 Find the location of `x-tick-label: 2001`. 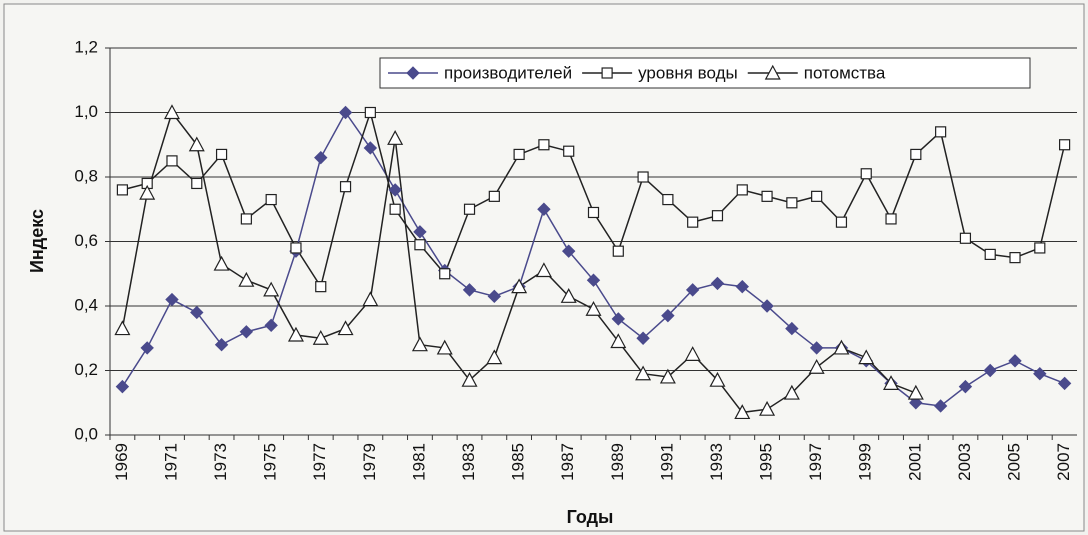

x-tick-label: 2001 is located at coordinates (914, 462).